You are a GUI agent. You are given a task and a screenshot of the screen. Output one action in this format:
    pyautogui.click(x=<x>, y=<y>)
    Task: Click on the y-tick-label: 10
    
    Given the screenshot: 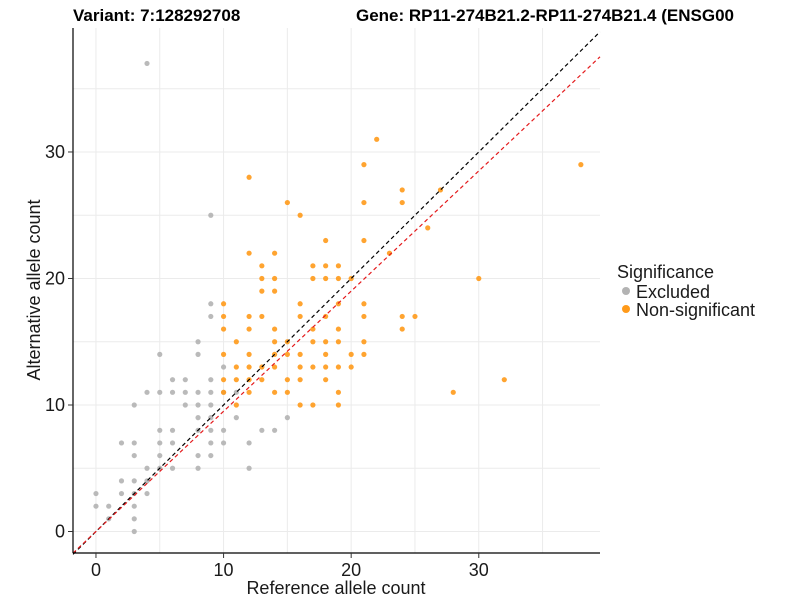 What is the action you would take?
    pyautogui.click(x=55, y=405)
    